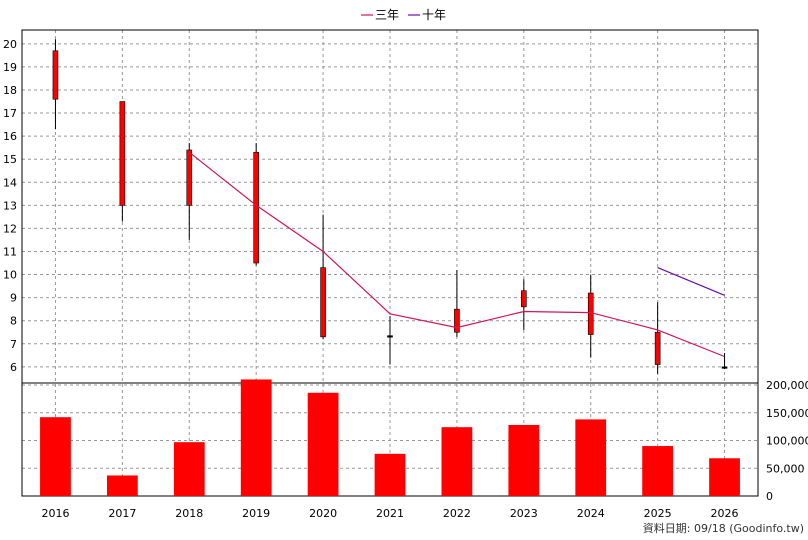 The width and height of the screenshot is (808, 540). Describe the element at coordinates (524, 299) in the screenshot. I see `candle-body-2023` at that location.